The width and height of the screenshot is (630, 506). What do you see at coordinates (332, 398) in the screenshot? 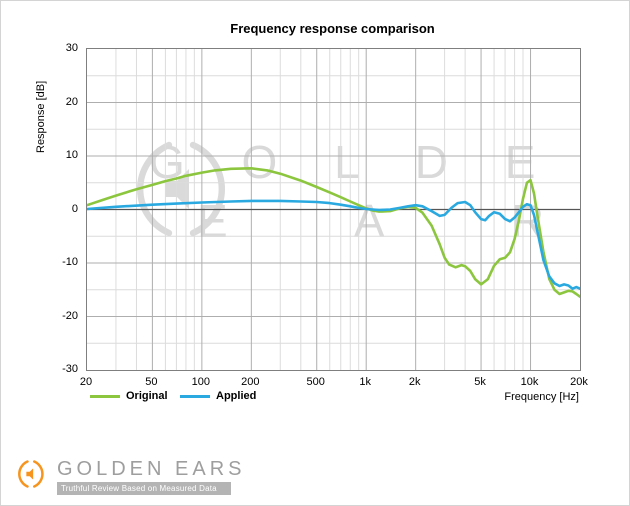
I see `legend-row: Original Applied Frequency [Hz]` at bounding box center [332, 398].